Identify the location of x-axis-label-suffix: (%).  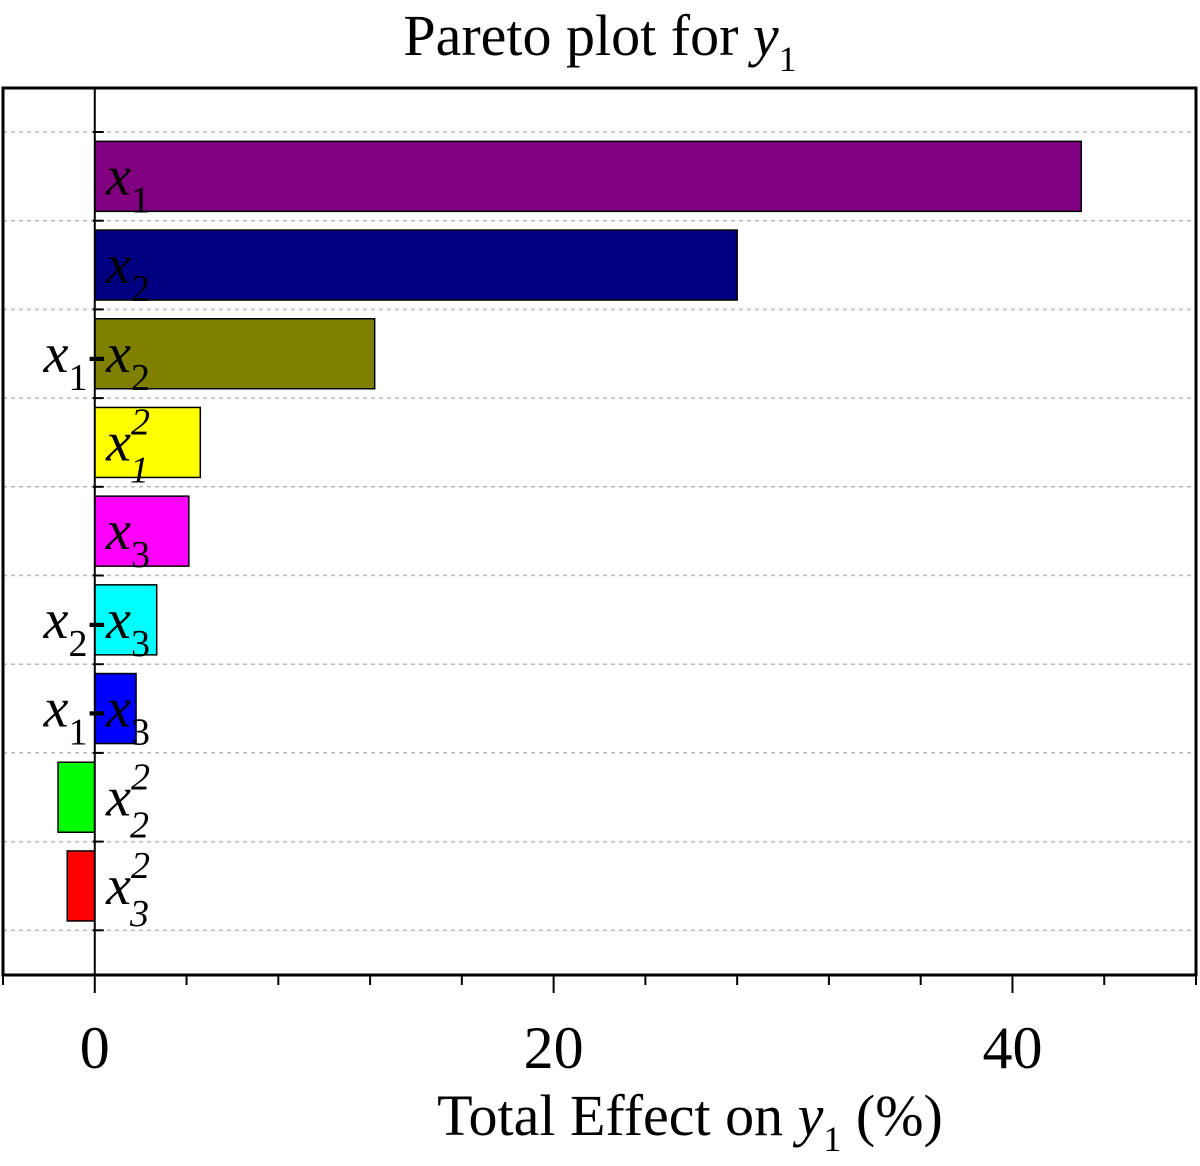
(891, 1115).